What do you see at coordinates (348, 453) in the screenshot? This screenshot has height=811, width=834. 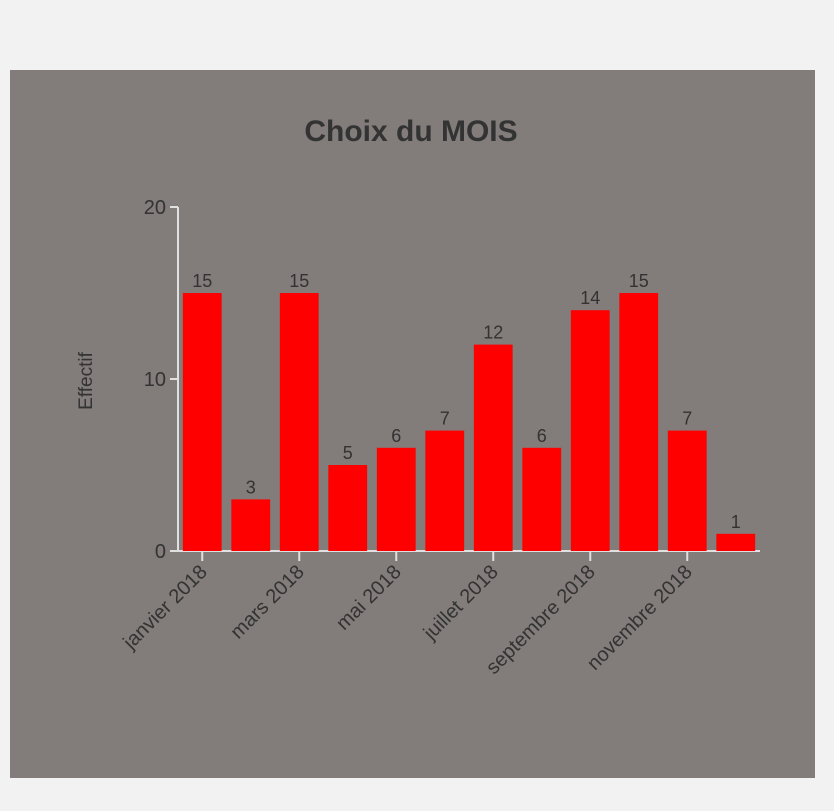 I see `value-label: 5` at bounding box center [348, 453].